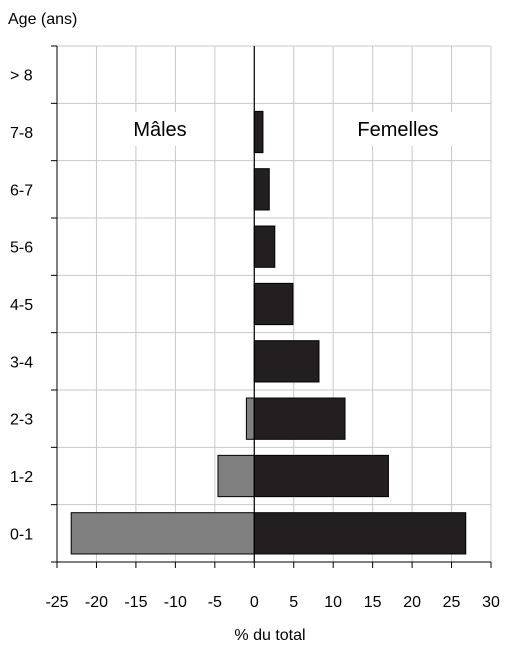  Describe the element at coordinates (21, 362) in the screenshot. I see `y-tick-label-34: 3-4` at that location.